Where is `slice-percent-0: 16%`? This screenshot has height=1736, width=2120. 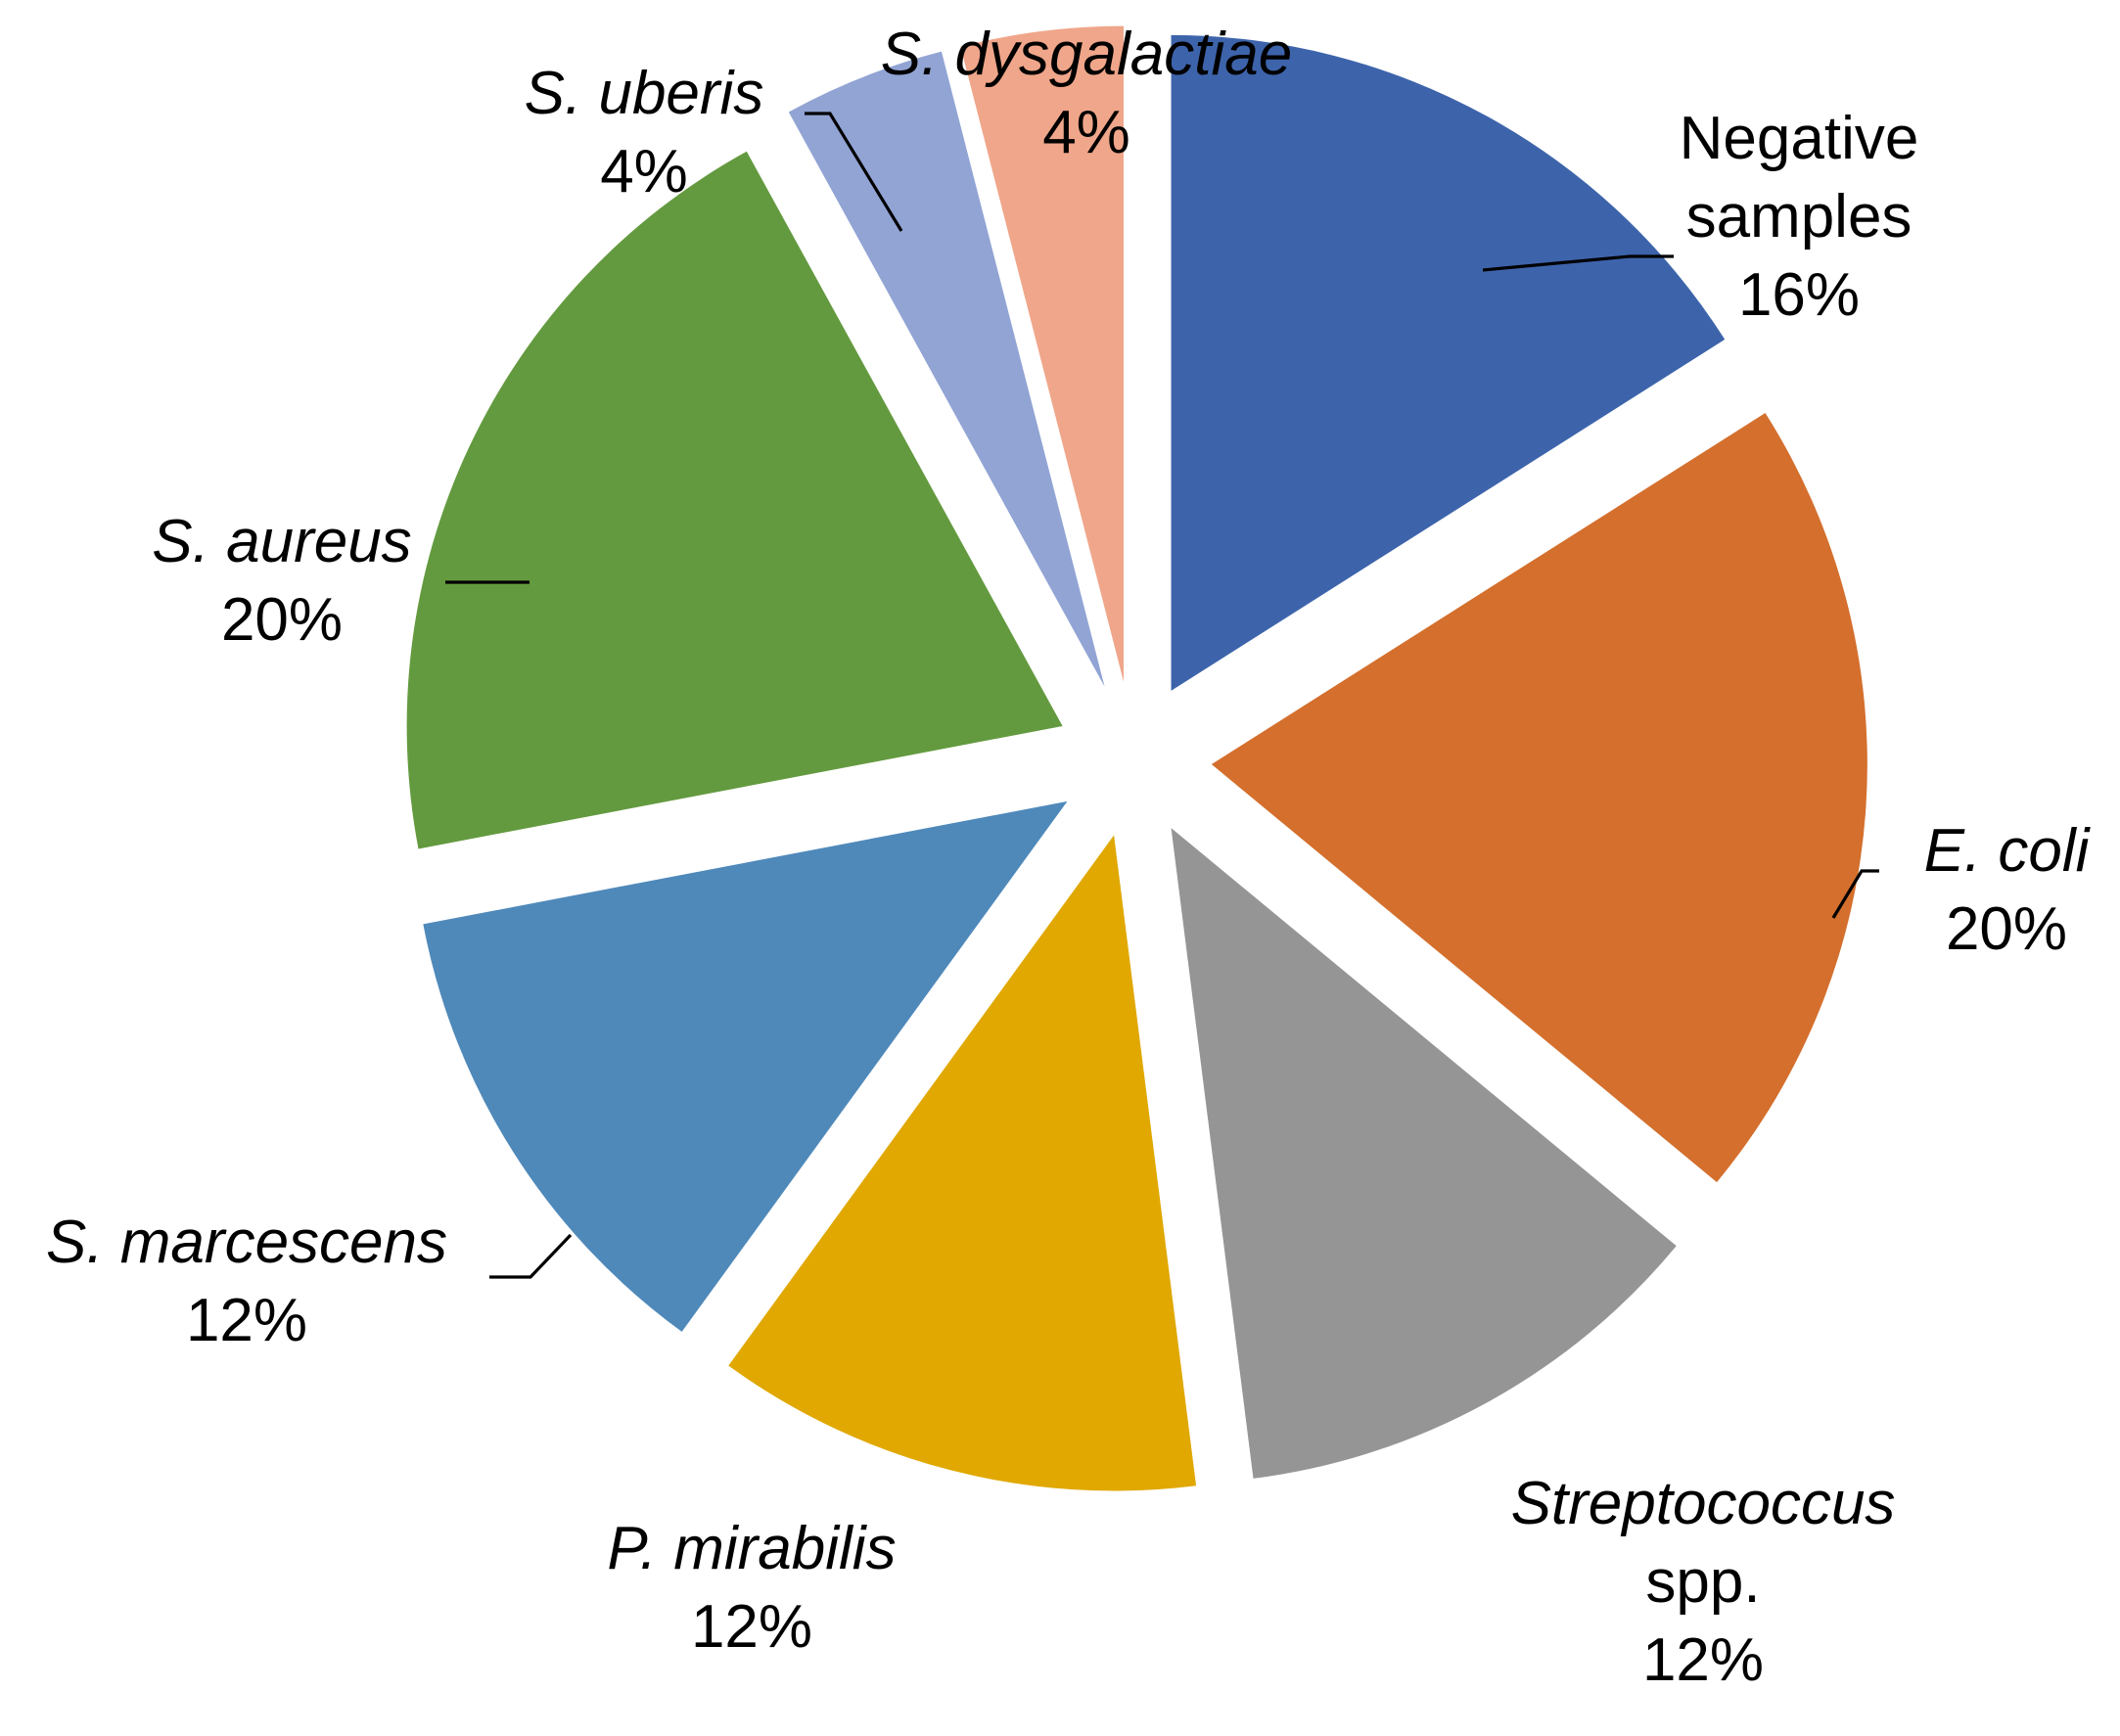 slice-percent-0: 16% is located at coordinates (1799, 295).